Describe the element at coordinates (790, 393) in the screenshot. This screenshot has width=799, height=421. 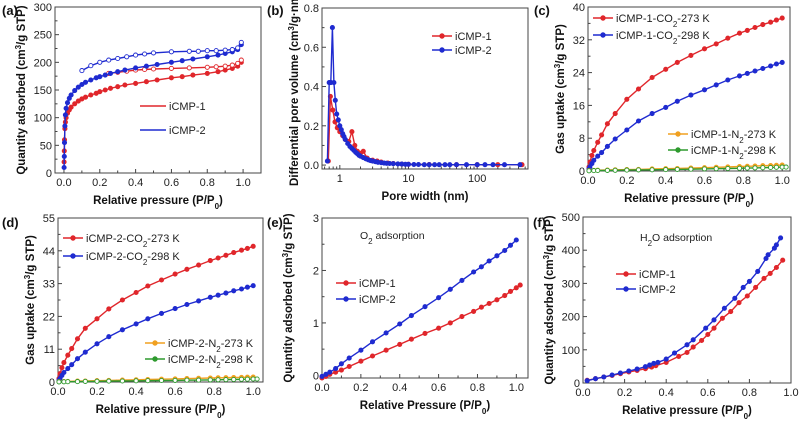
I see `x-tick-label: 1.0` at that location.